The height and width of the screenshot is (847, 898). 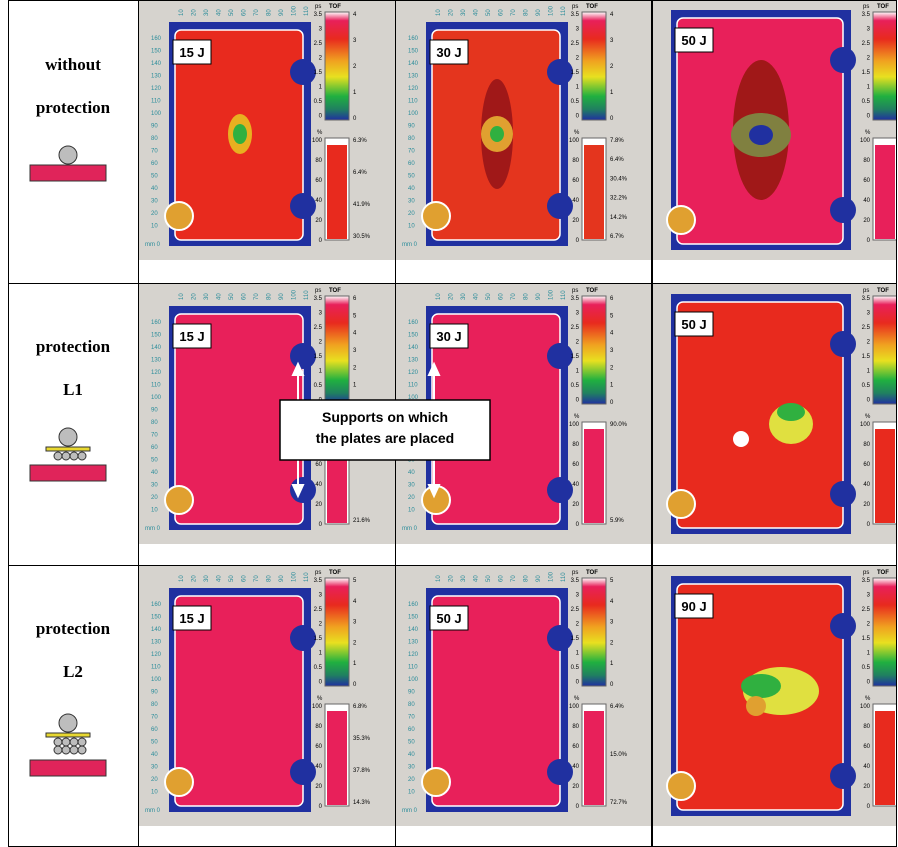 What do you see at coordinates (760, 415) in the screenshot?
I see `plate` at bounding box center [760, 415].